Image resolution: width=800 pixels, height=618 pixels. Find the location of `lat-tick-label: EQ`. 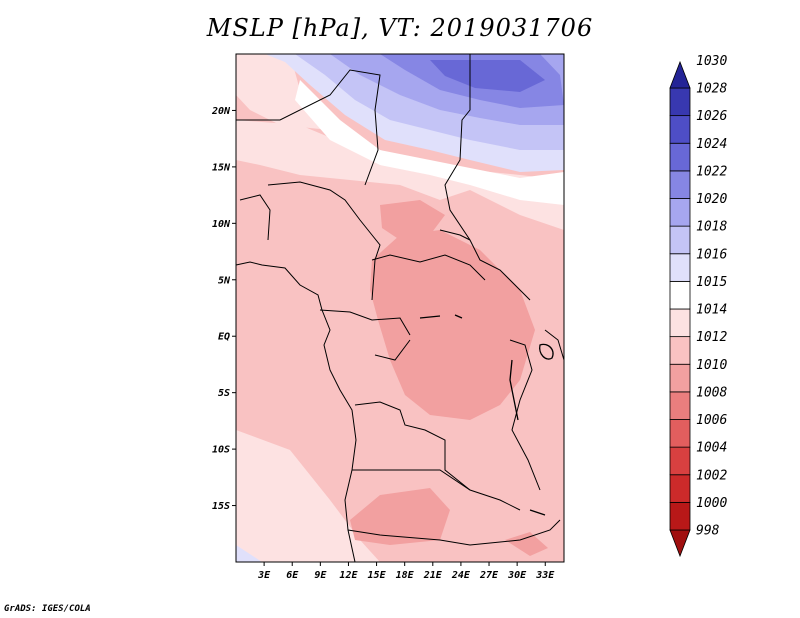

lat-tick-label: EQ is located at coordinates (224, 337).